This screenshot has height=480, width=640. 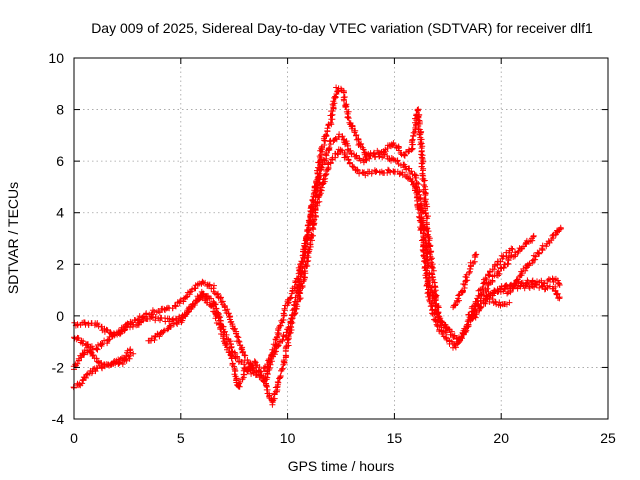 I want to click on y-tick-label: 2, so click(x=60, y=264).